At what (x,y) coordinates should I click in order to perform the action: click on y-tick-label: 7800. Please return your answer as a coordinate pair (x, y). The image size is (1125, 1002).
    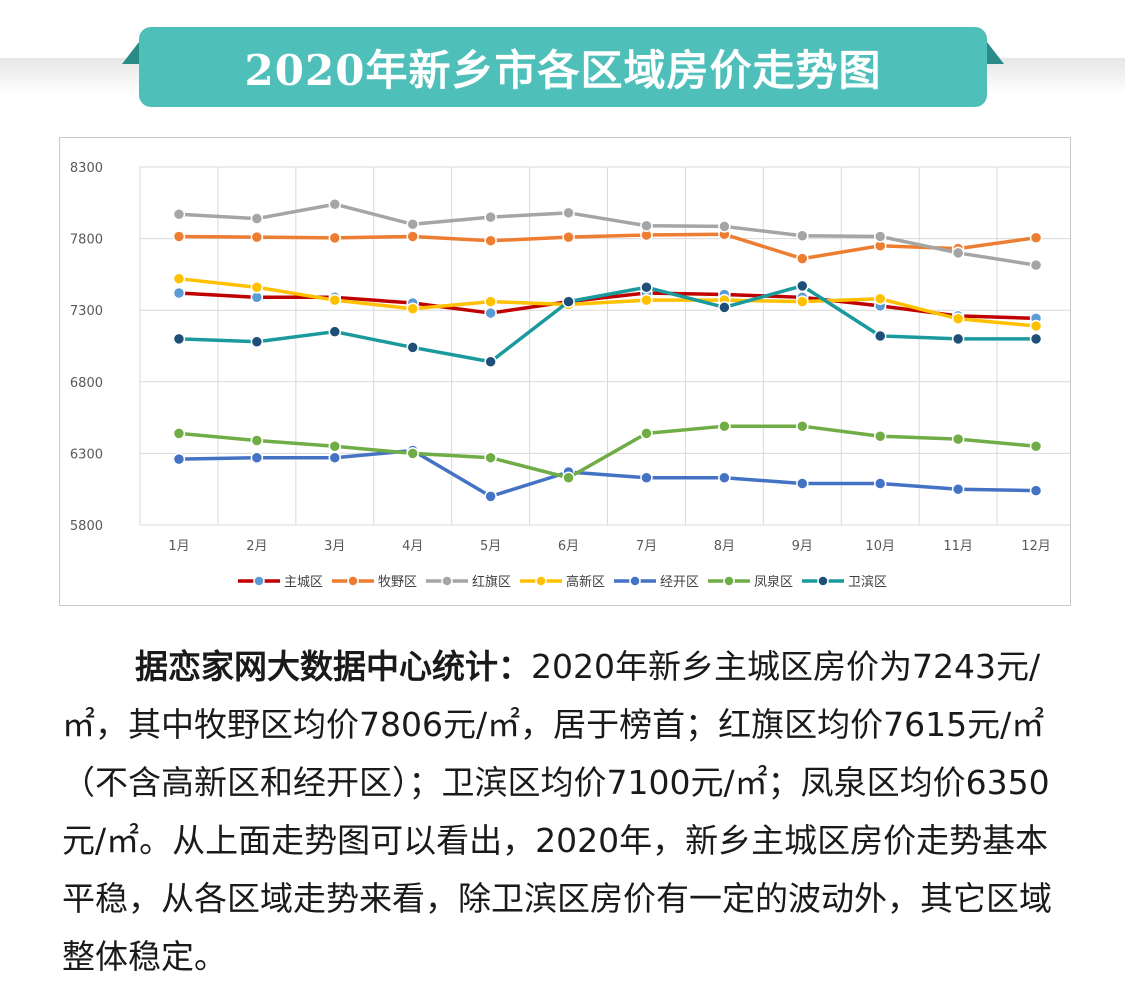
    Looking at the image, I should click on (86, 240).